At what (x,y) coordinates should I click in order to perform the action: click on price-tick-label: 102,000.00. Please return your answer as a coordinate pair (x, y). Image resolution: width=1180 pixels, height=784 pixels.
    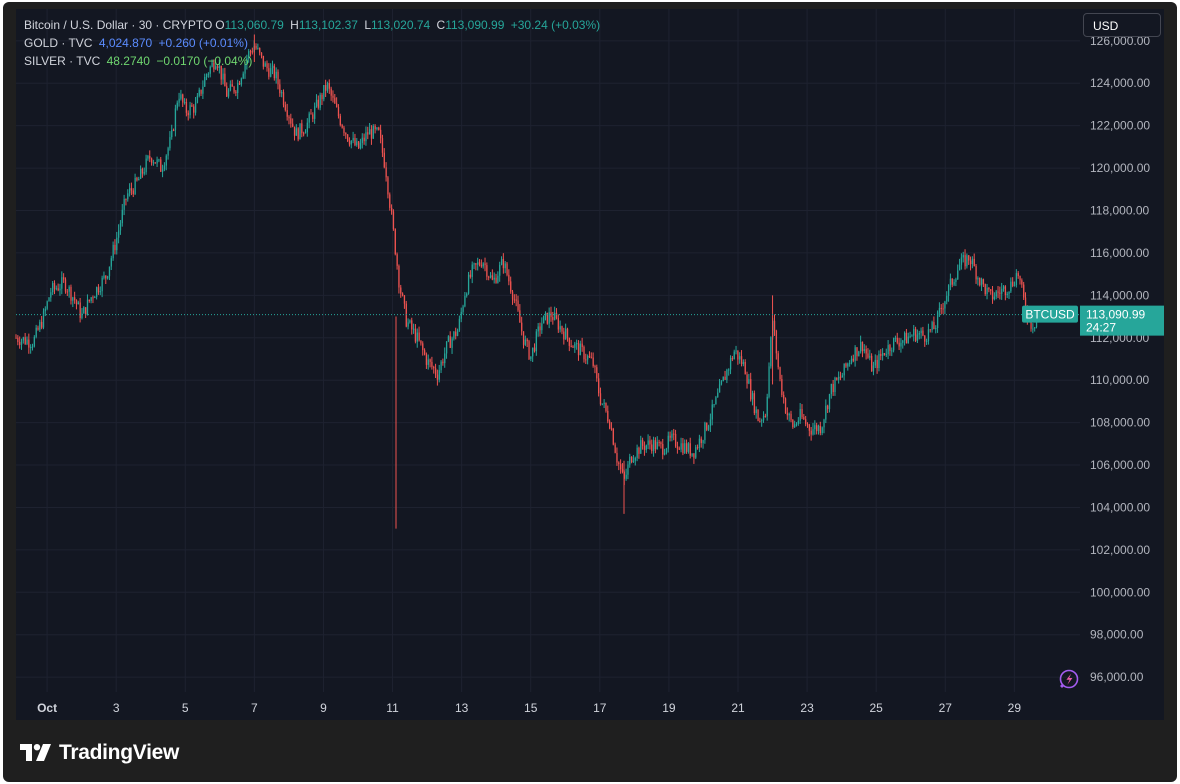
    Looking at the image, I should click on (1120, 550).